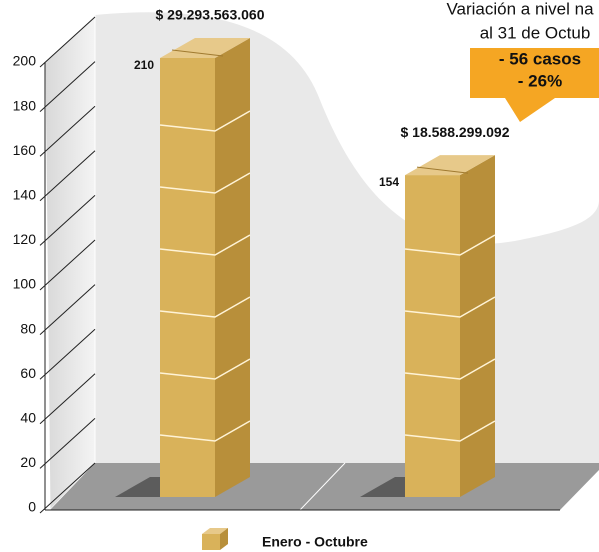  Describe the element at coordinates (25, 239) in the screenshot. I see `y-tick-label: 120` at that location.